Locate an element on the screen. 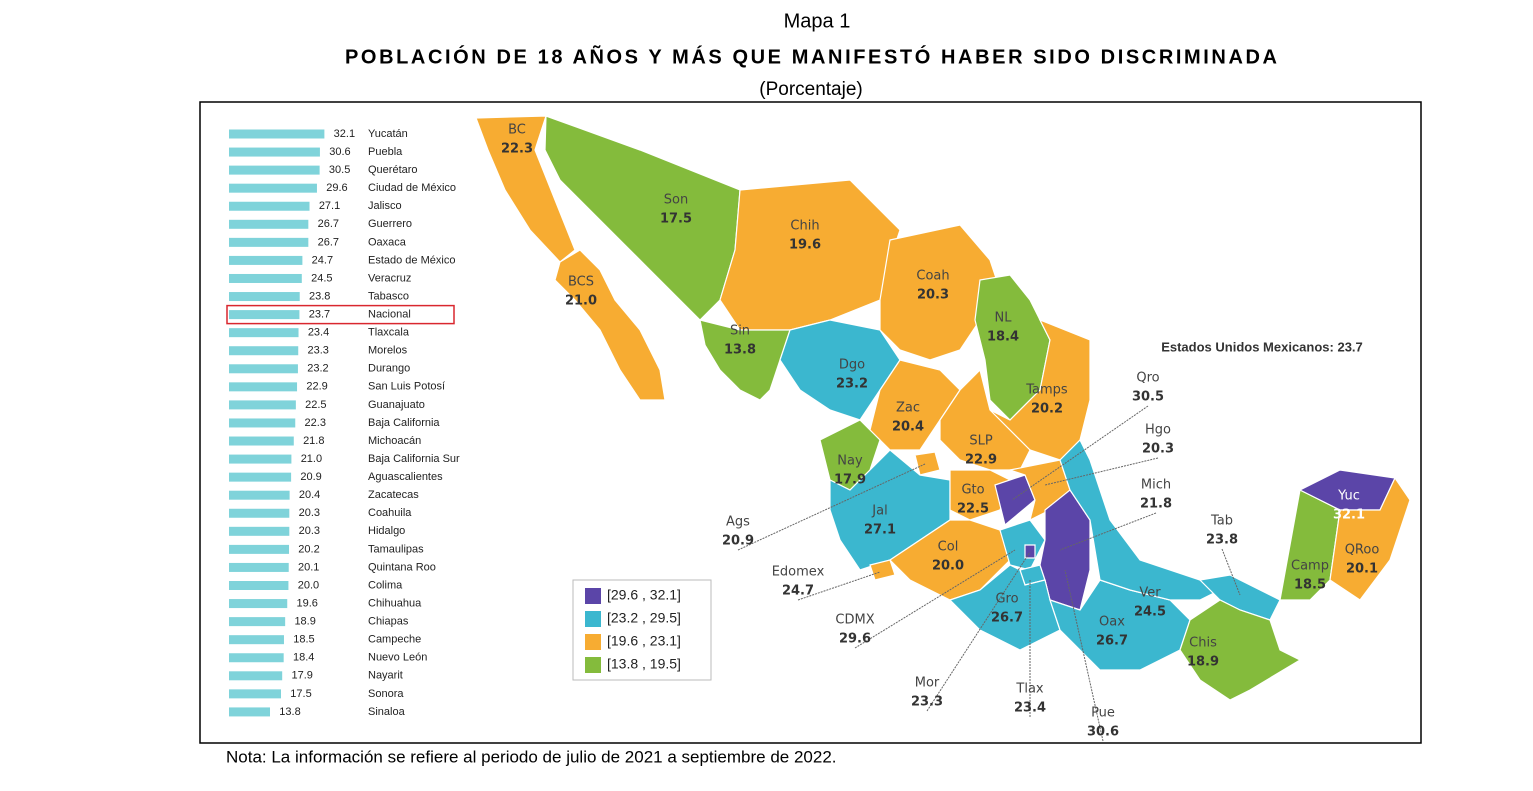 The height and width of the screenshot is (791, 1533). state-value: 18.5 is located at coordinates (1310, 585).